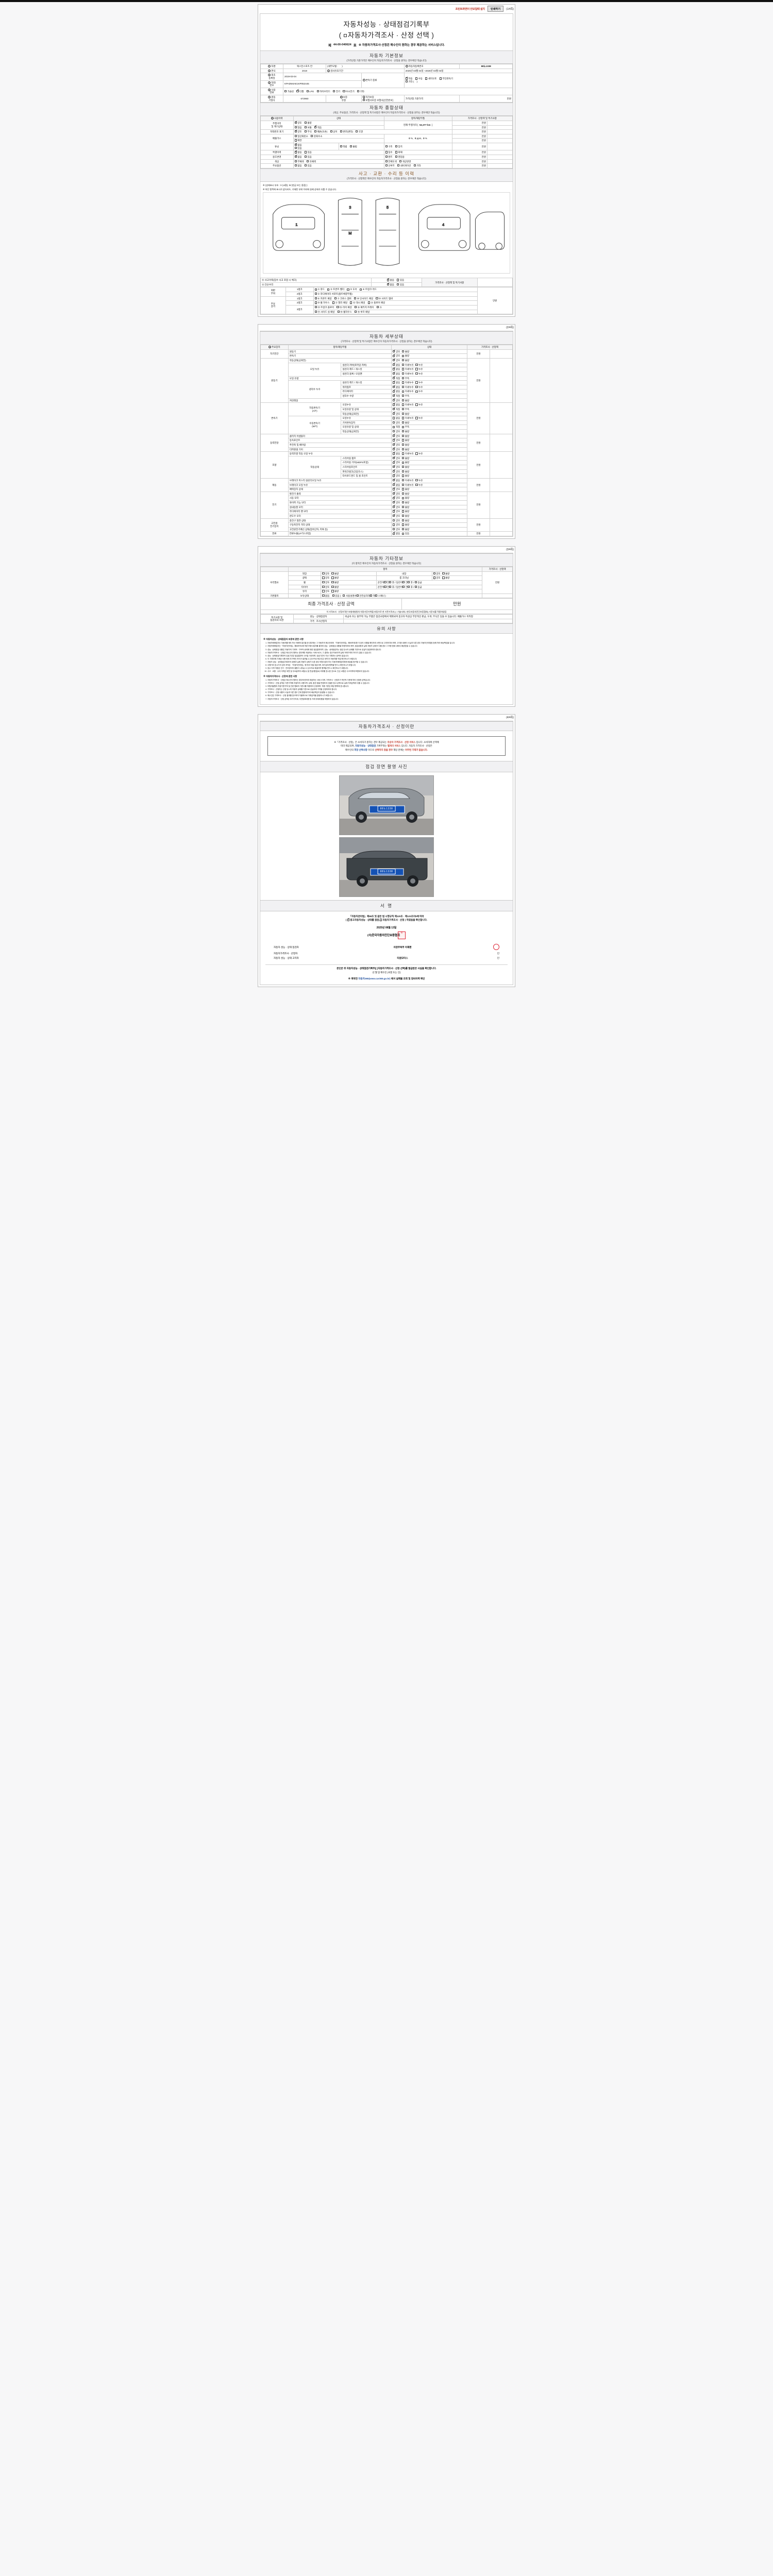 This screenshot has height=2576, width=773. What do you see at coordinates (443, 578) in the screenshot?
I see `checkbox-rc-bad` at bounding box center [443, 578].